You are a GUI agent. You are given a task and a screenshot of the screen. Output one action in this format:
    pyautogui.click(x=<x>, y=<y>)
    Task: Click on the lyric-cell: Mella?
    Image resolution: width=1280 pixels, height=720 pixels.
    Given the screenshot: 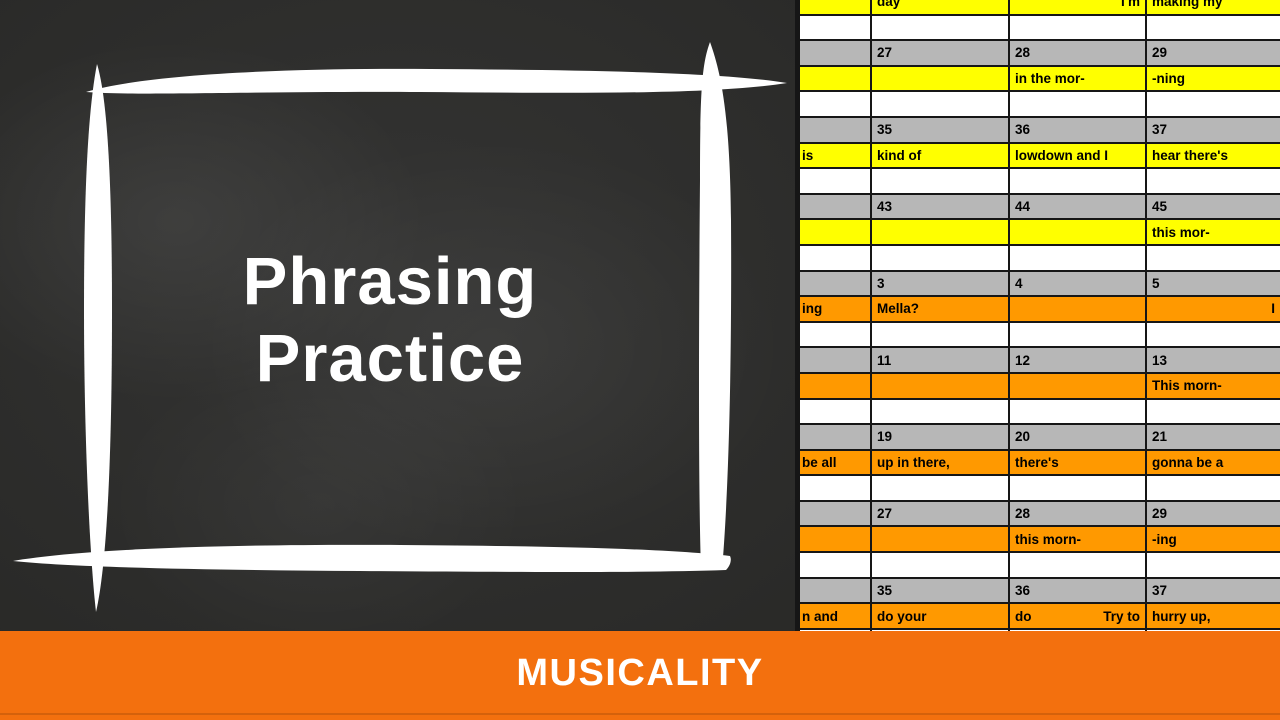 What is the action you would take?
    pyautogui.click(x=941, y=309)
    